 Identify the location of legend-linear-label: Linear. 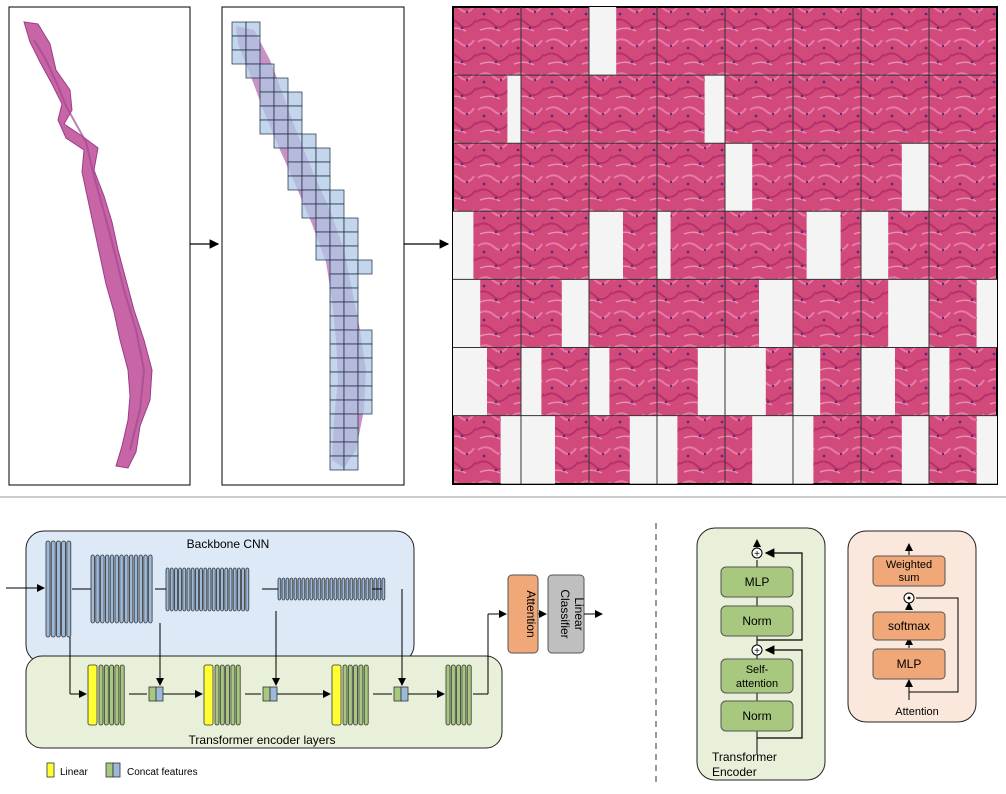
(74, 772).